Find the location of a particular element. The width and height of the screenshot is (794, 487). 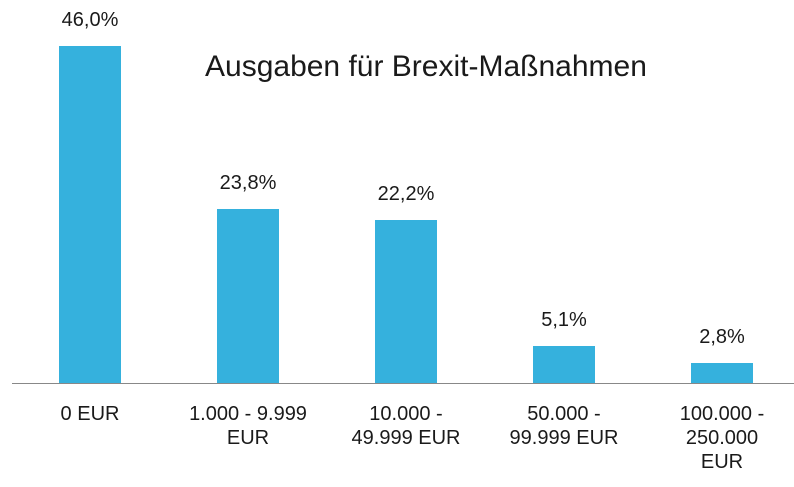

value-label: 46,0% is located at coordinates (90, 20).